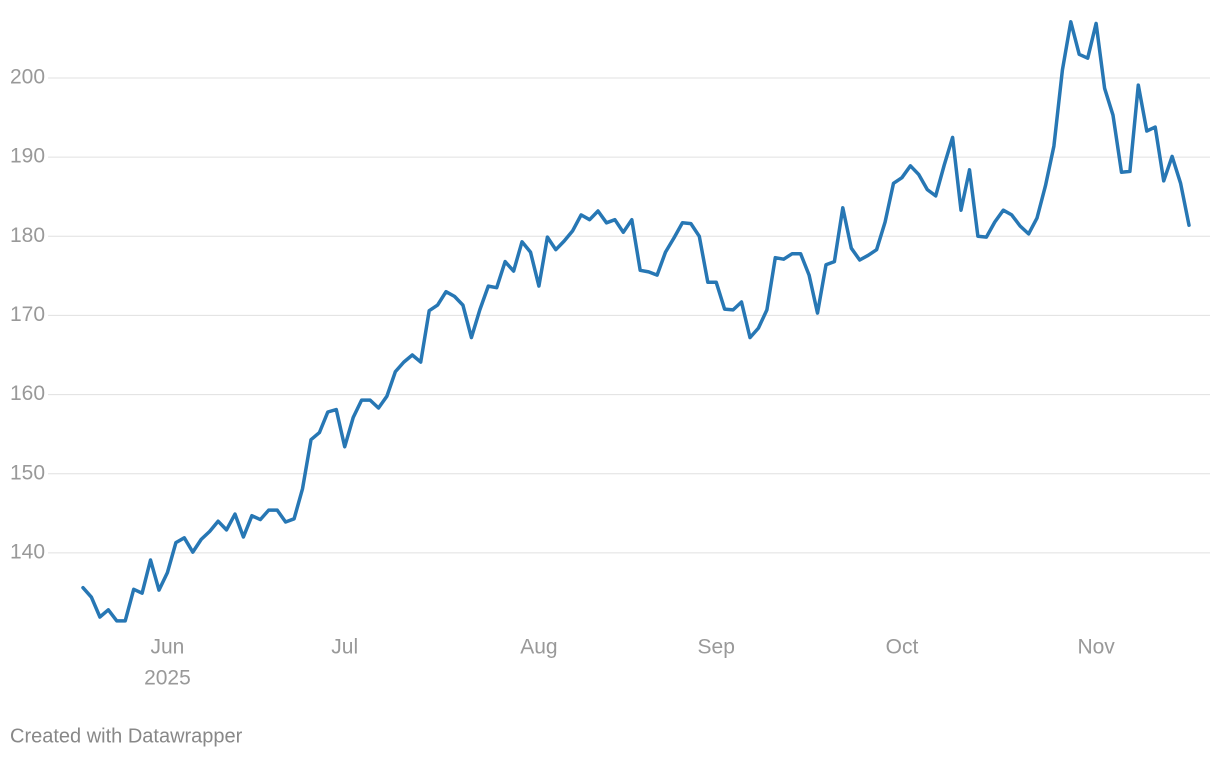  Describe the element at coordinates (27, 235) in the screenshot. I see `y-tick-label: 180` at that location.